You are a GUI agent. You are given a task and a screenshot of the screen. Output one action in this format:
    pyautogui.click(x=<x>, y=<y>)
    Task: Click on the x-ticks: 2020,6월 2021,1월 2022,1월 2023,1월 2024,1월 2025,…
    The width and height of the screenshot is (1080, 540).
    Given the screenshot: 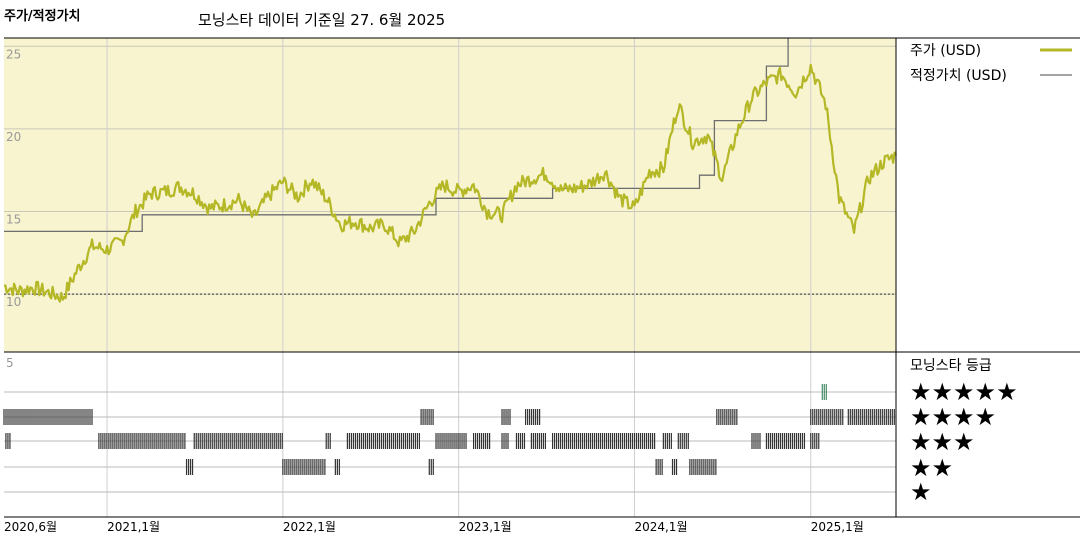 What is the action you would take?
    pyautogui.click(x=434, y=527)
    